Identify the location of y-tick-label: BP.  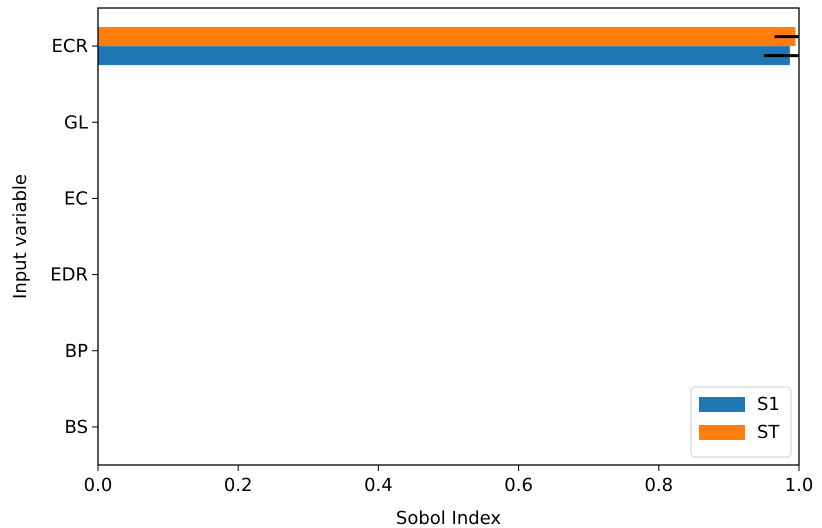
(76, 351).